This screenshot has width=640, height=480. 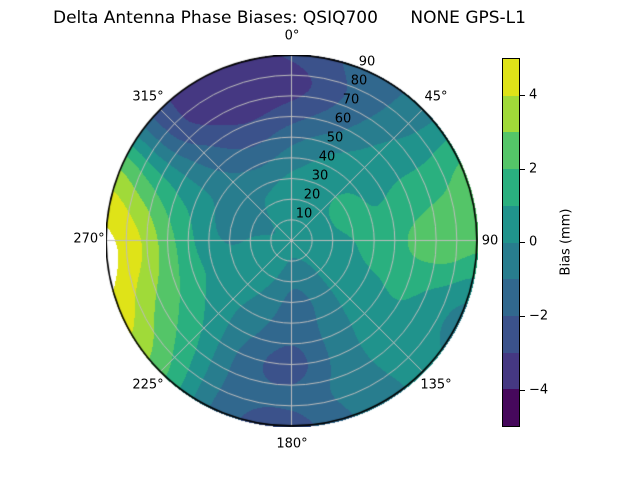 What do you see at coordinates (539, 390) in the screenshot?
I see `colorbar-ticklabel--4: −4` at bounding box center [539, 390].